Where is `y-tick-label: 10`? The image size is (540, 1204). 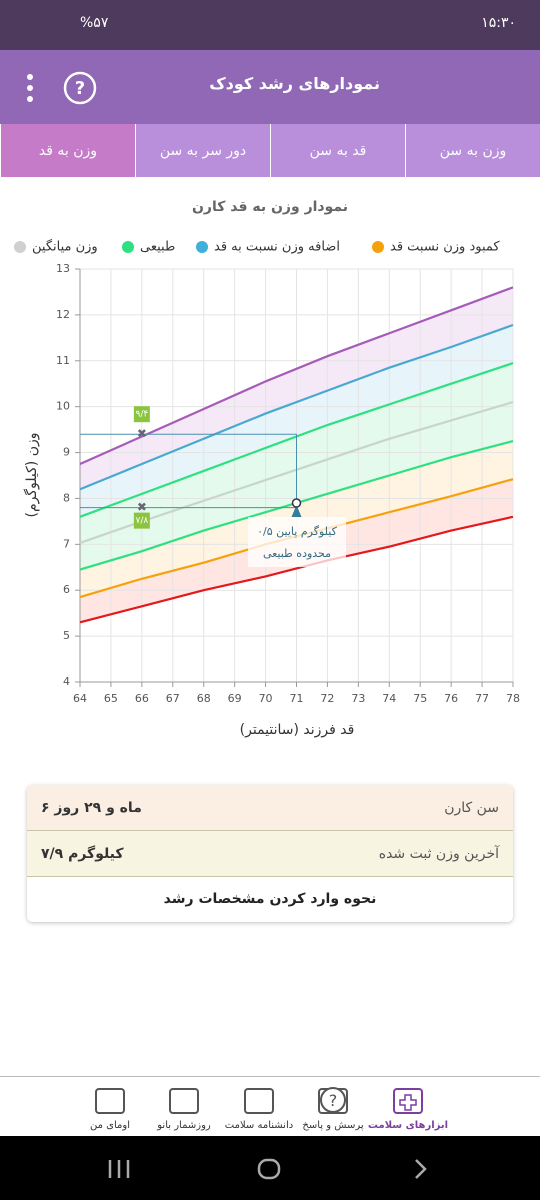
y-tick-label: 10 is located at coordinates (63, 406).